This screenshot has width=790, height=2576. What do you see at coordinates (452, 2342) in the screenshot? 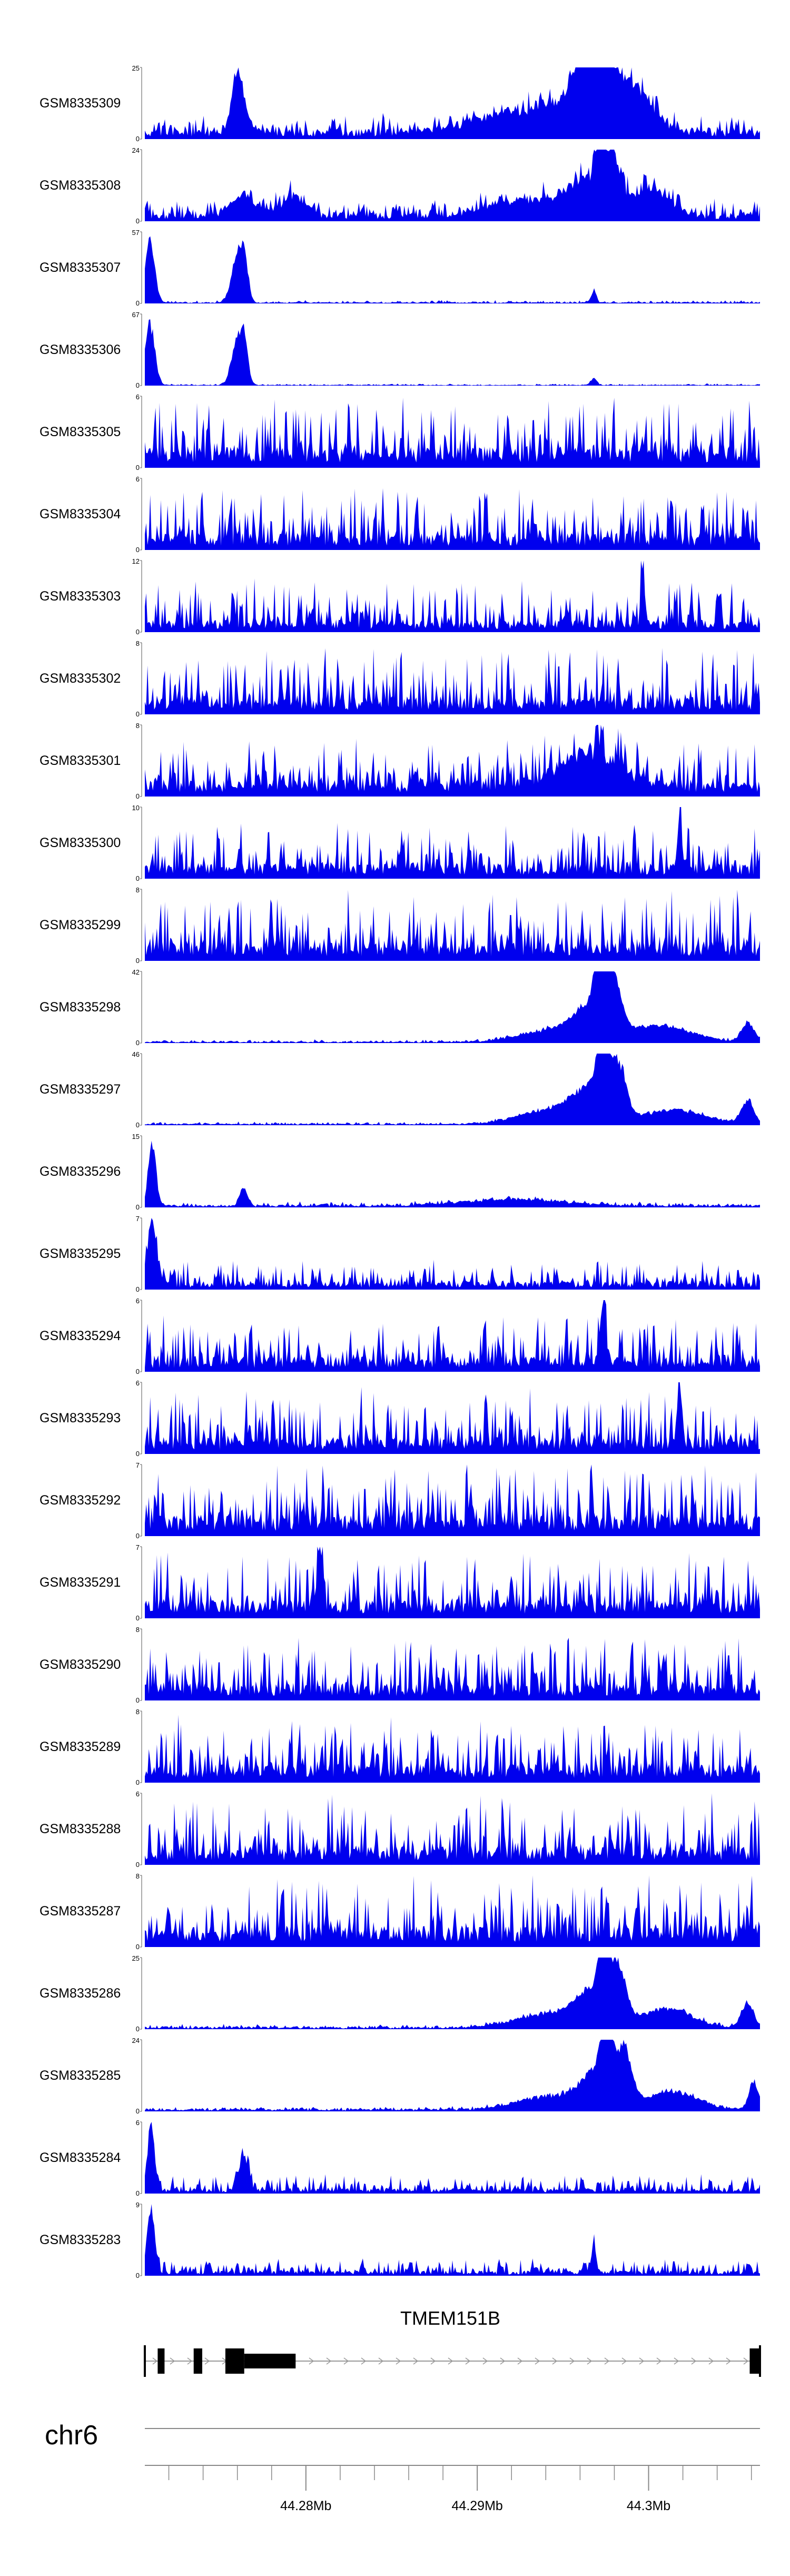
I see `gene-track: TMEM151B` at bounding box center [452, 2342].